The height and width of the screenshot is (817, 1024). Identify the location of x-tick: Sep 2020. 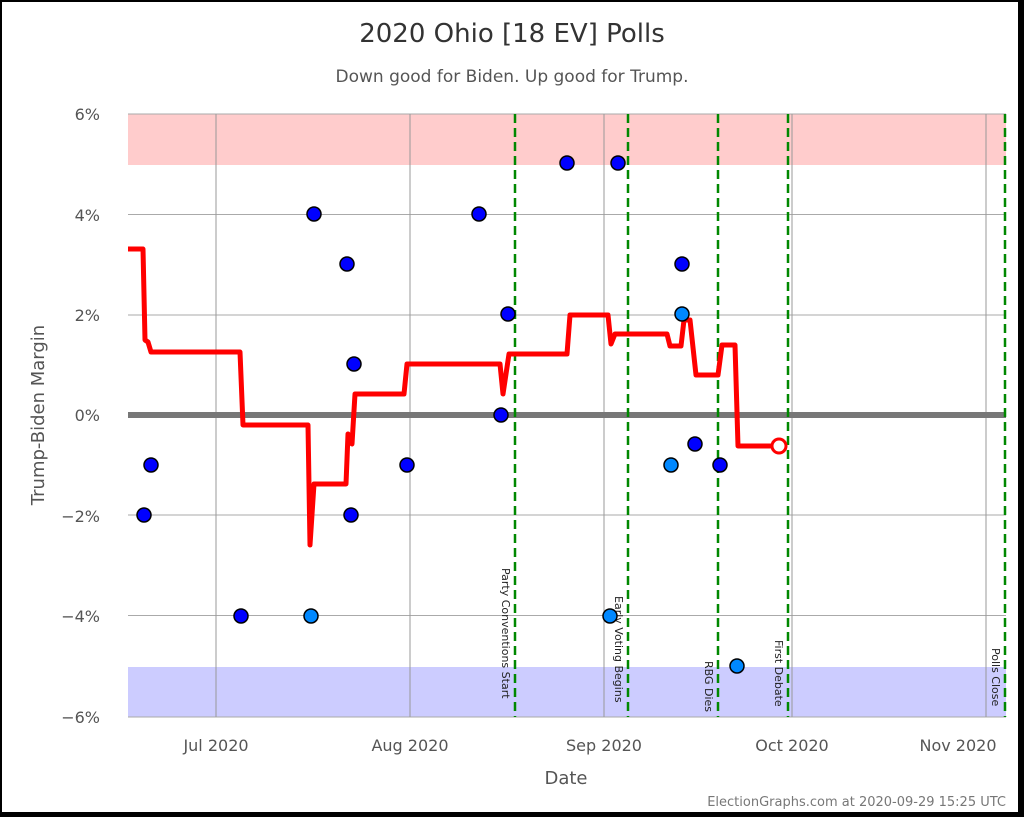
(604, 745).